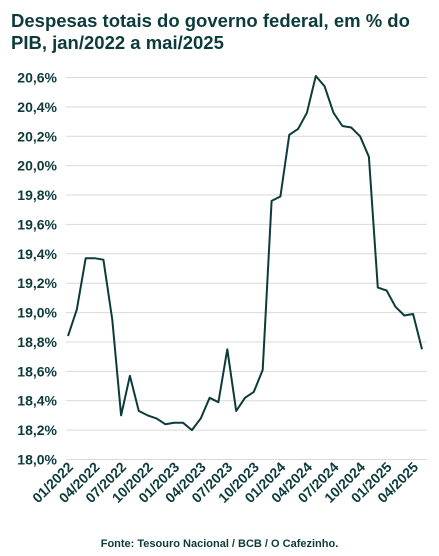 The width and height of the screenshot is (439, 556). Describe the element at coordinates (37, 342) in the screenshot. I see `y-tick-label: 18,8%` at that location.